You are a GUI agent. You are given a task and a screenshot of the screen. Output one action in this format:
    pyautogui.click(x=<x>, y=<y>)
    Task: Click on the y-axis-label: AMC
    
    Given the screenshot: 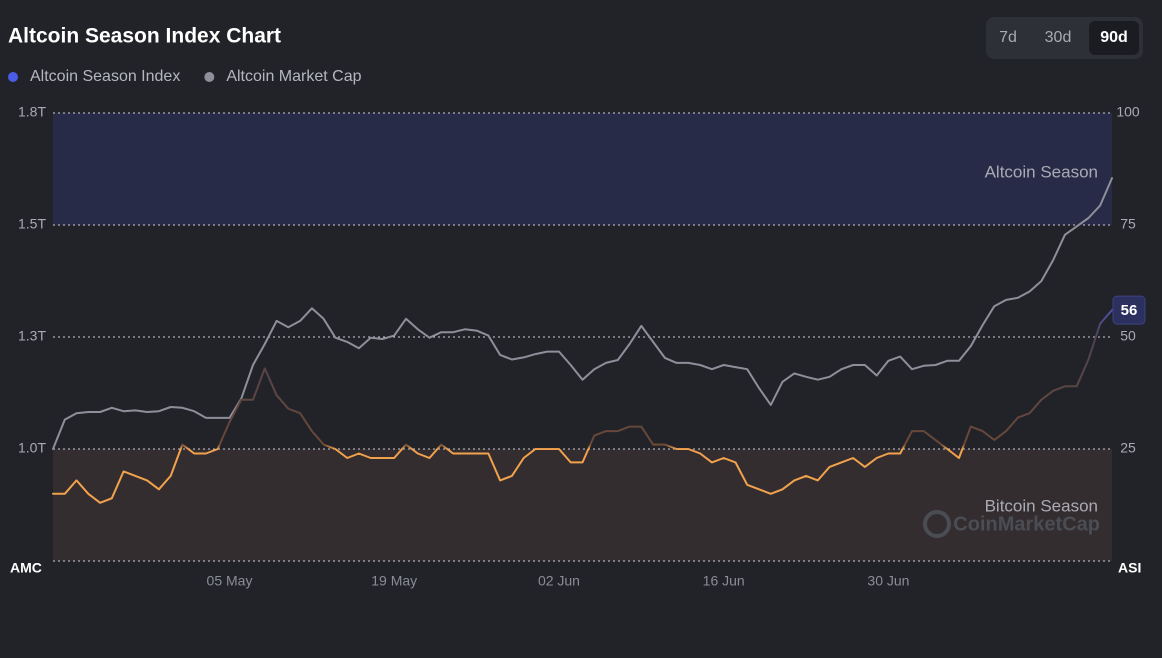 What is the action you would take?
    pyautogui.click(x=26, y=568)
    